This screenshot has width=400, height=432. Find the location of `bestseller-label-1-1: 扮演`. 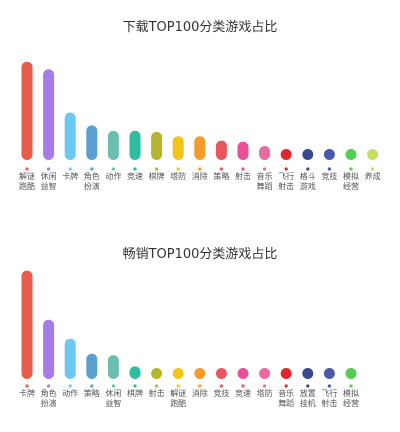

bestseller-label-1-1: 扮演 is located at coordinates (49, 403).